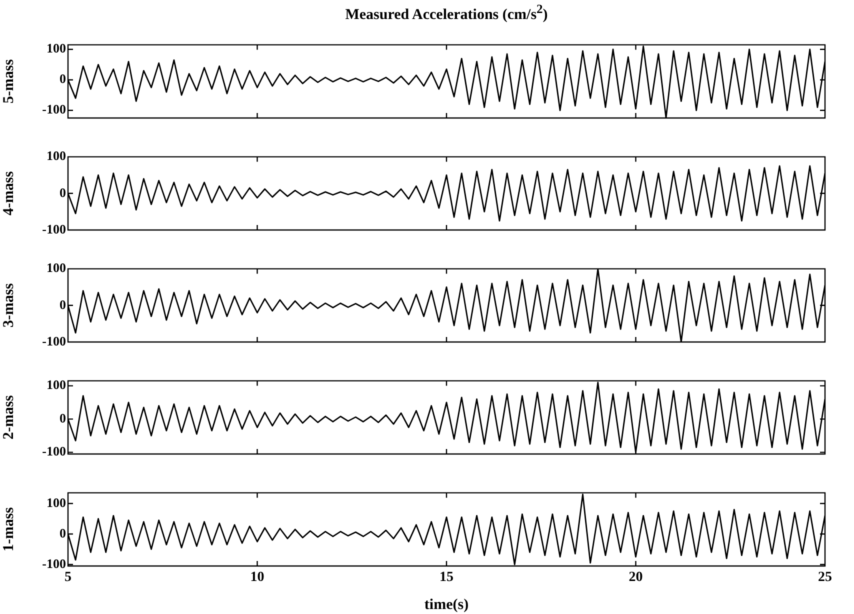 Image resolution: width=854 pixels, height=614 pixels. I want to click on y-axis-title: 5-mass, so click(8, 81).